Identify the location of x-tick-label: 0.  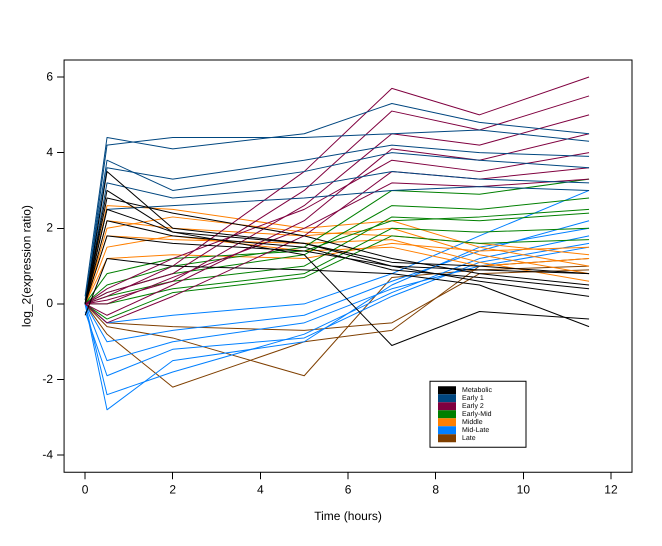
(85, 489).